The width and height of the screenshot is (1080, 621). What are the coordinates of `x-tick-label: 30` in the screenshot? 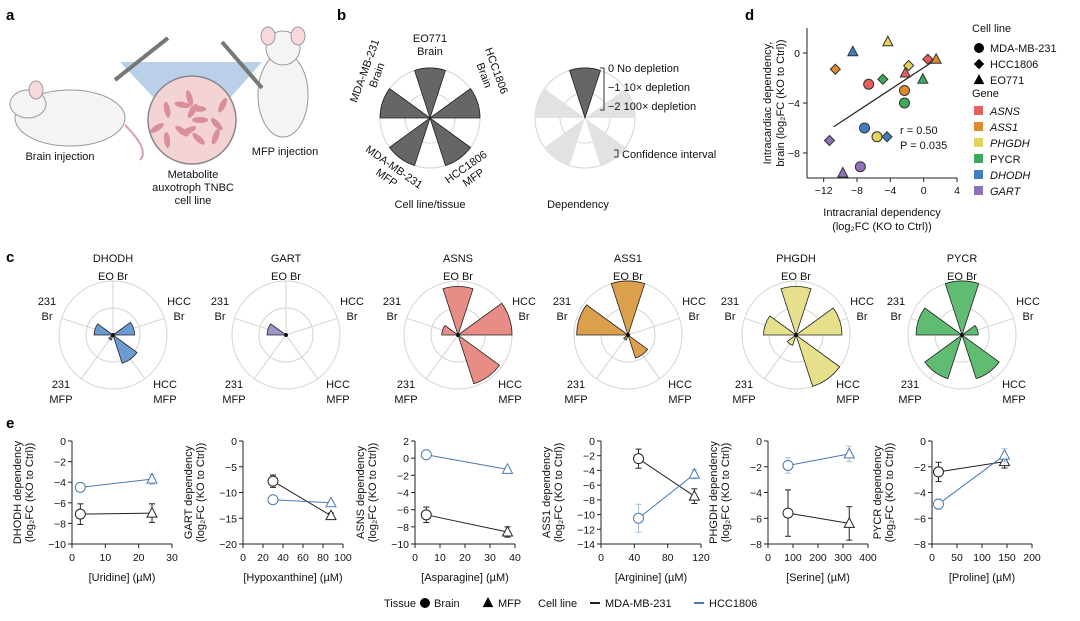 It's located at (490, 558).